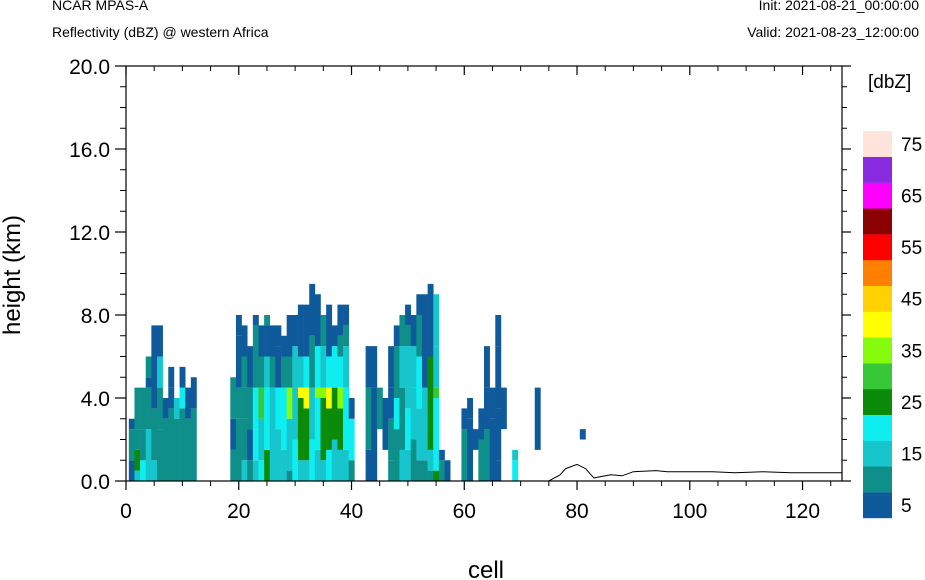 This screenshot has height=580, width=925. I want to click on colorbar-label: 45, so click(911, 300).